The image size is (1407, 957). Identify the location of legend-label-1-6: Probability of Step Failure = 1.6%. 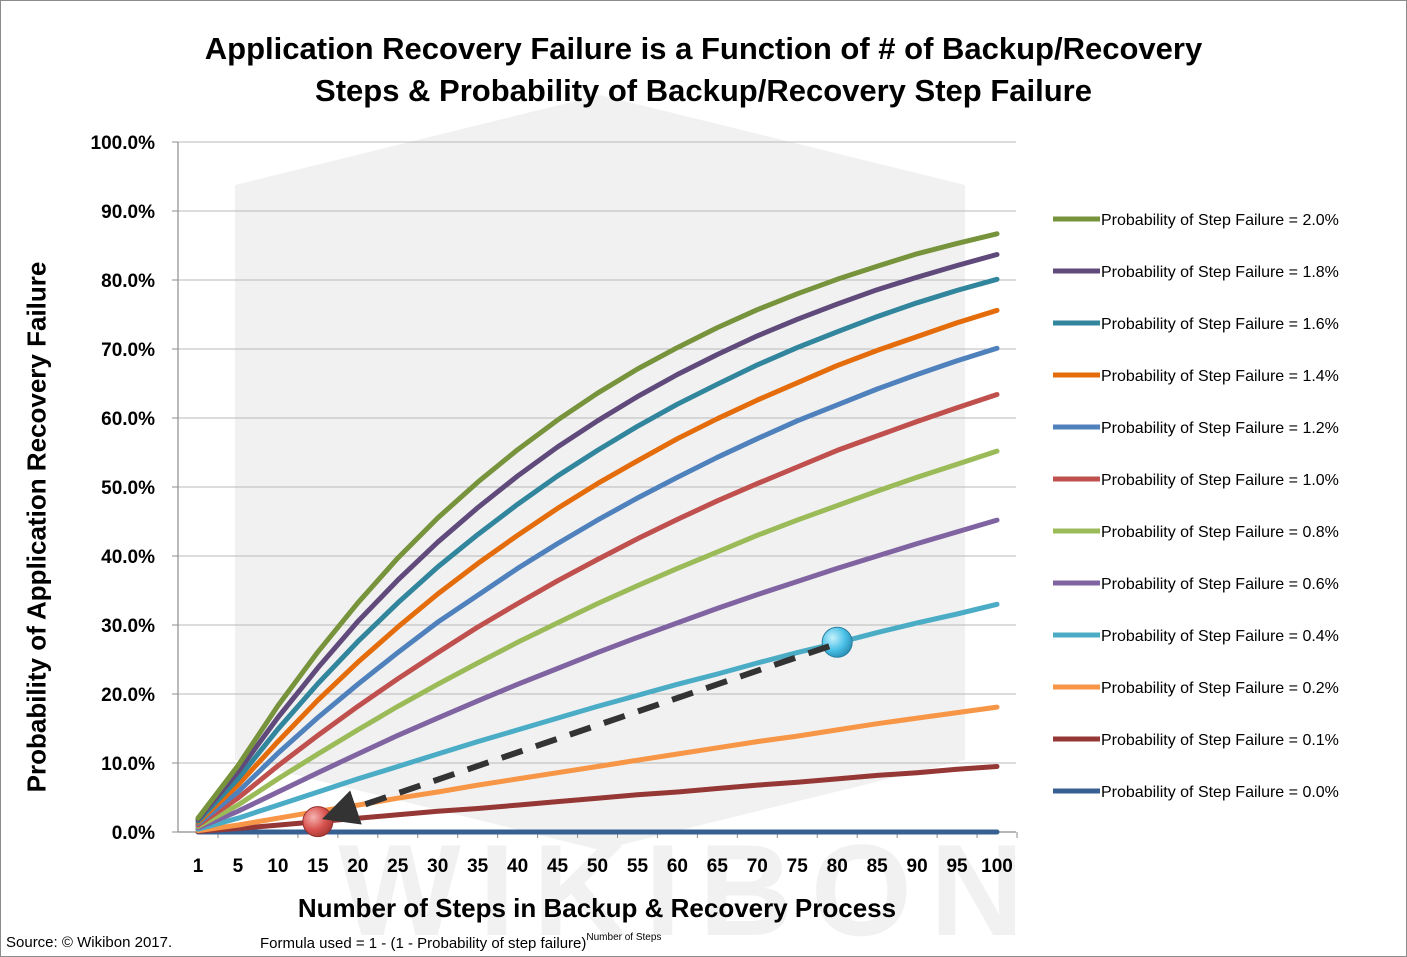
(1220, 324).